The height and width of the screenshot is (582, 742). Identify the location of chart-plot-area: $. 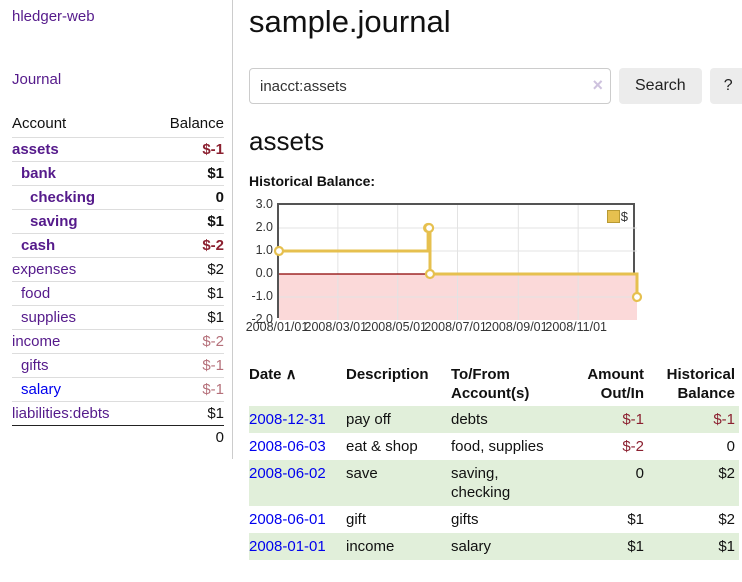
(458, 261).